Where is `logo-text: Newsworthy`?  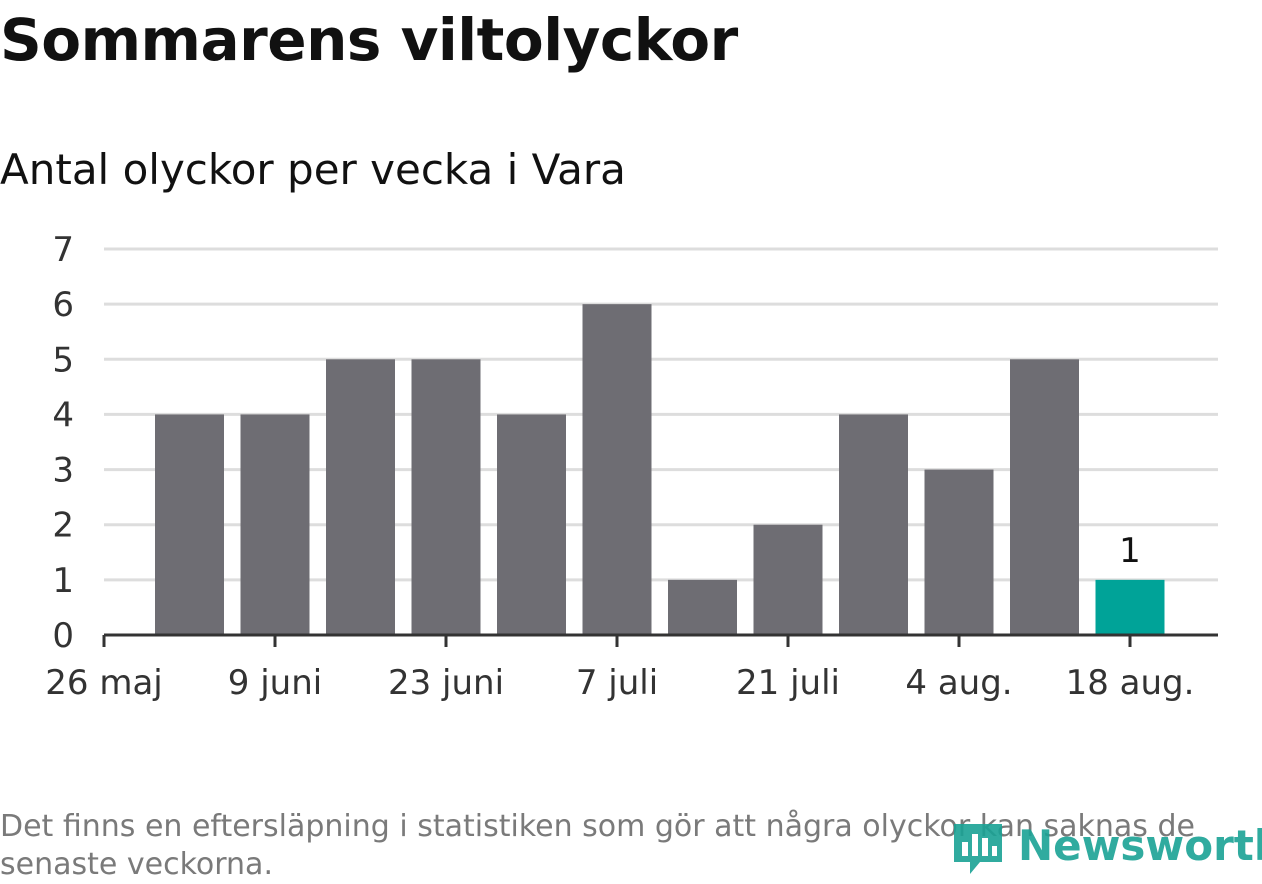
logo-text: Newsworthy is located at coordinates (1140, 845).